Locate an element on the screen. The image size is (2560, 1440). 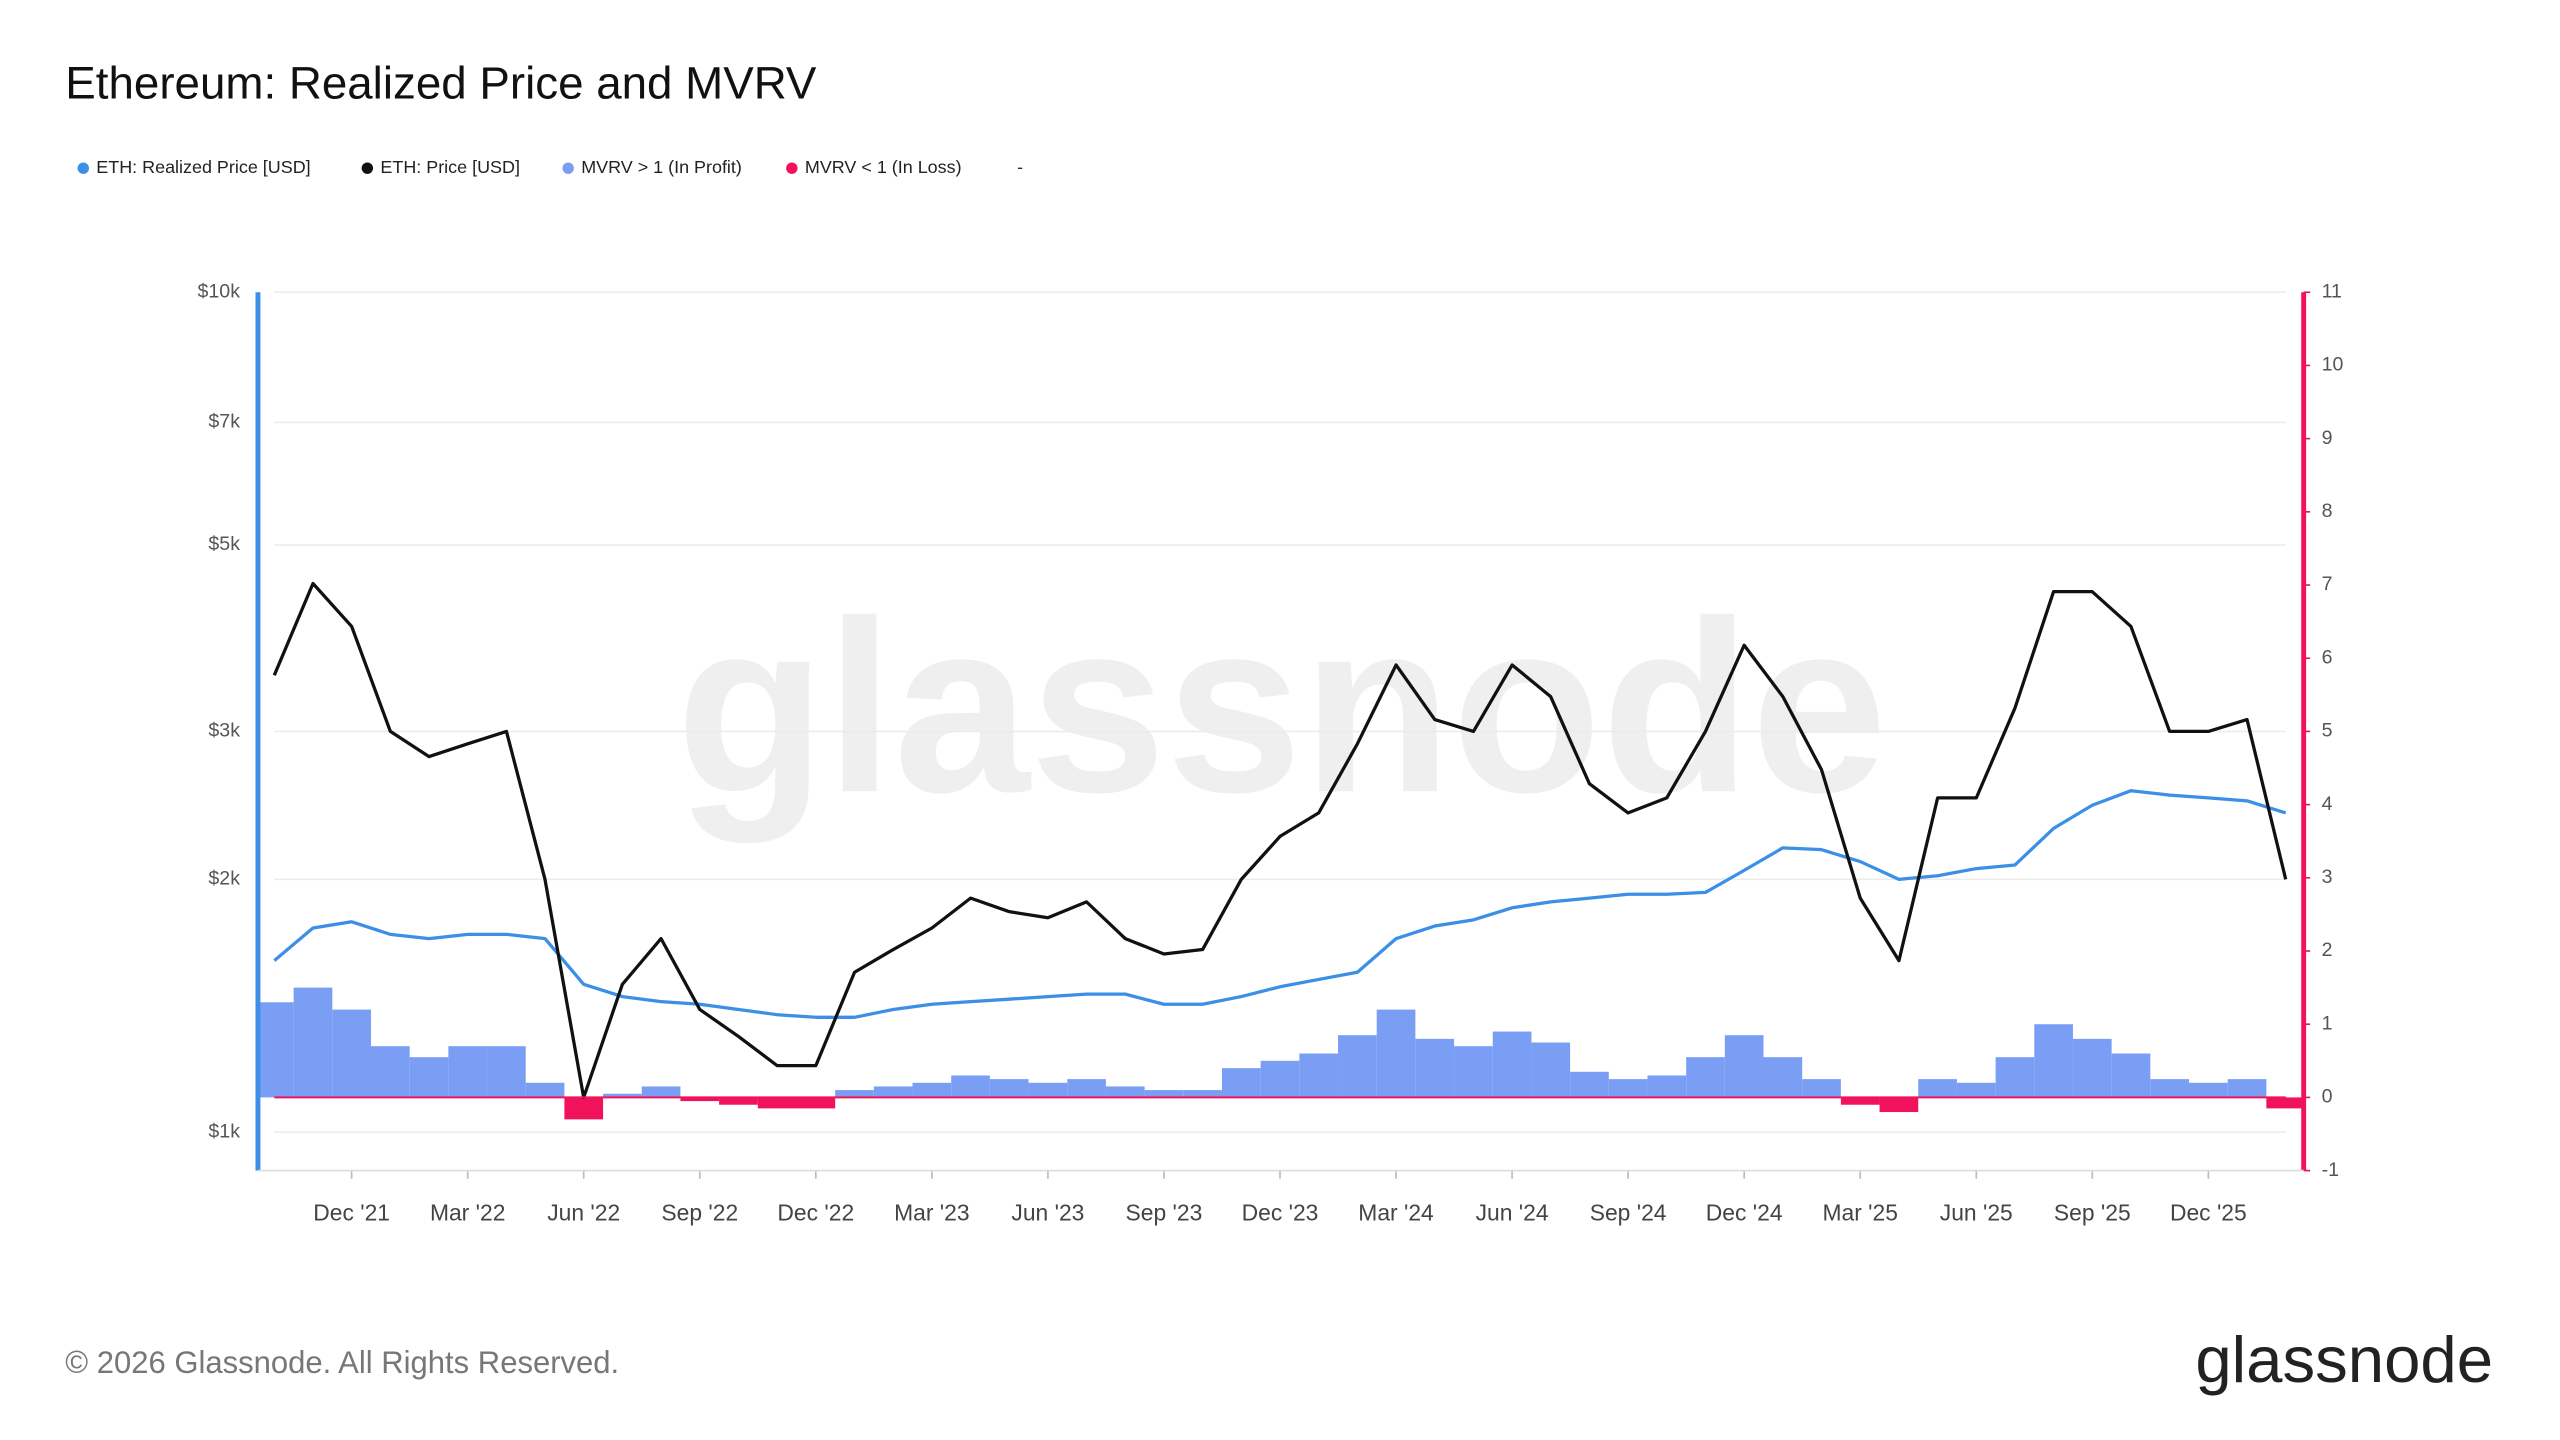
x-tick-label: Dec '24 is located at coordinates (1744, 1213).